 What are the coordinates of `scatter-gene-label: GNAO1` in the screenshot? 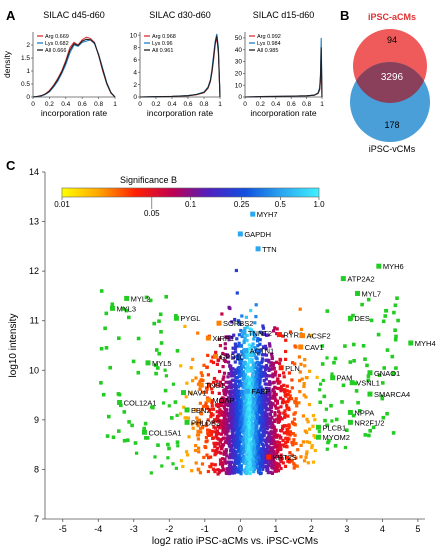 It's located at (387, 373).